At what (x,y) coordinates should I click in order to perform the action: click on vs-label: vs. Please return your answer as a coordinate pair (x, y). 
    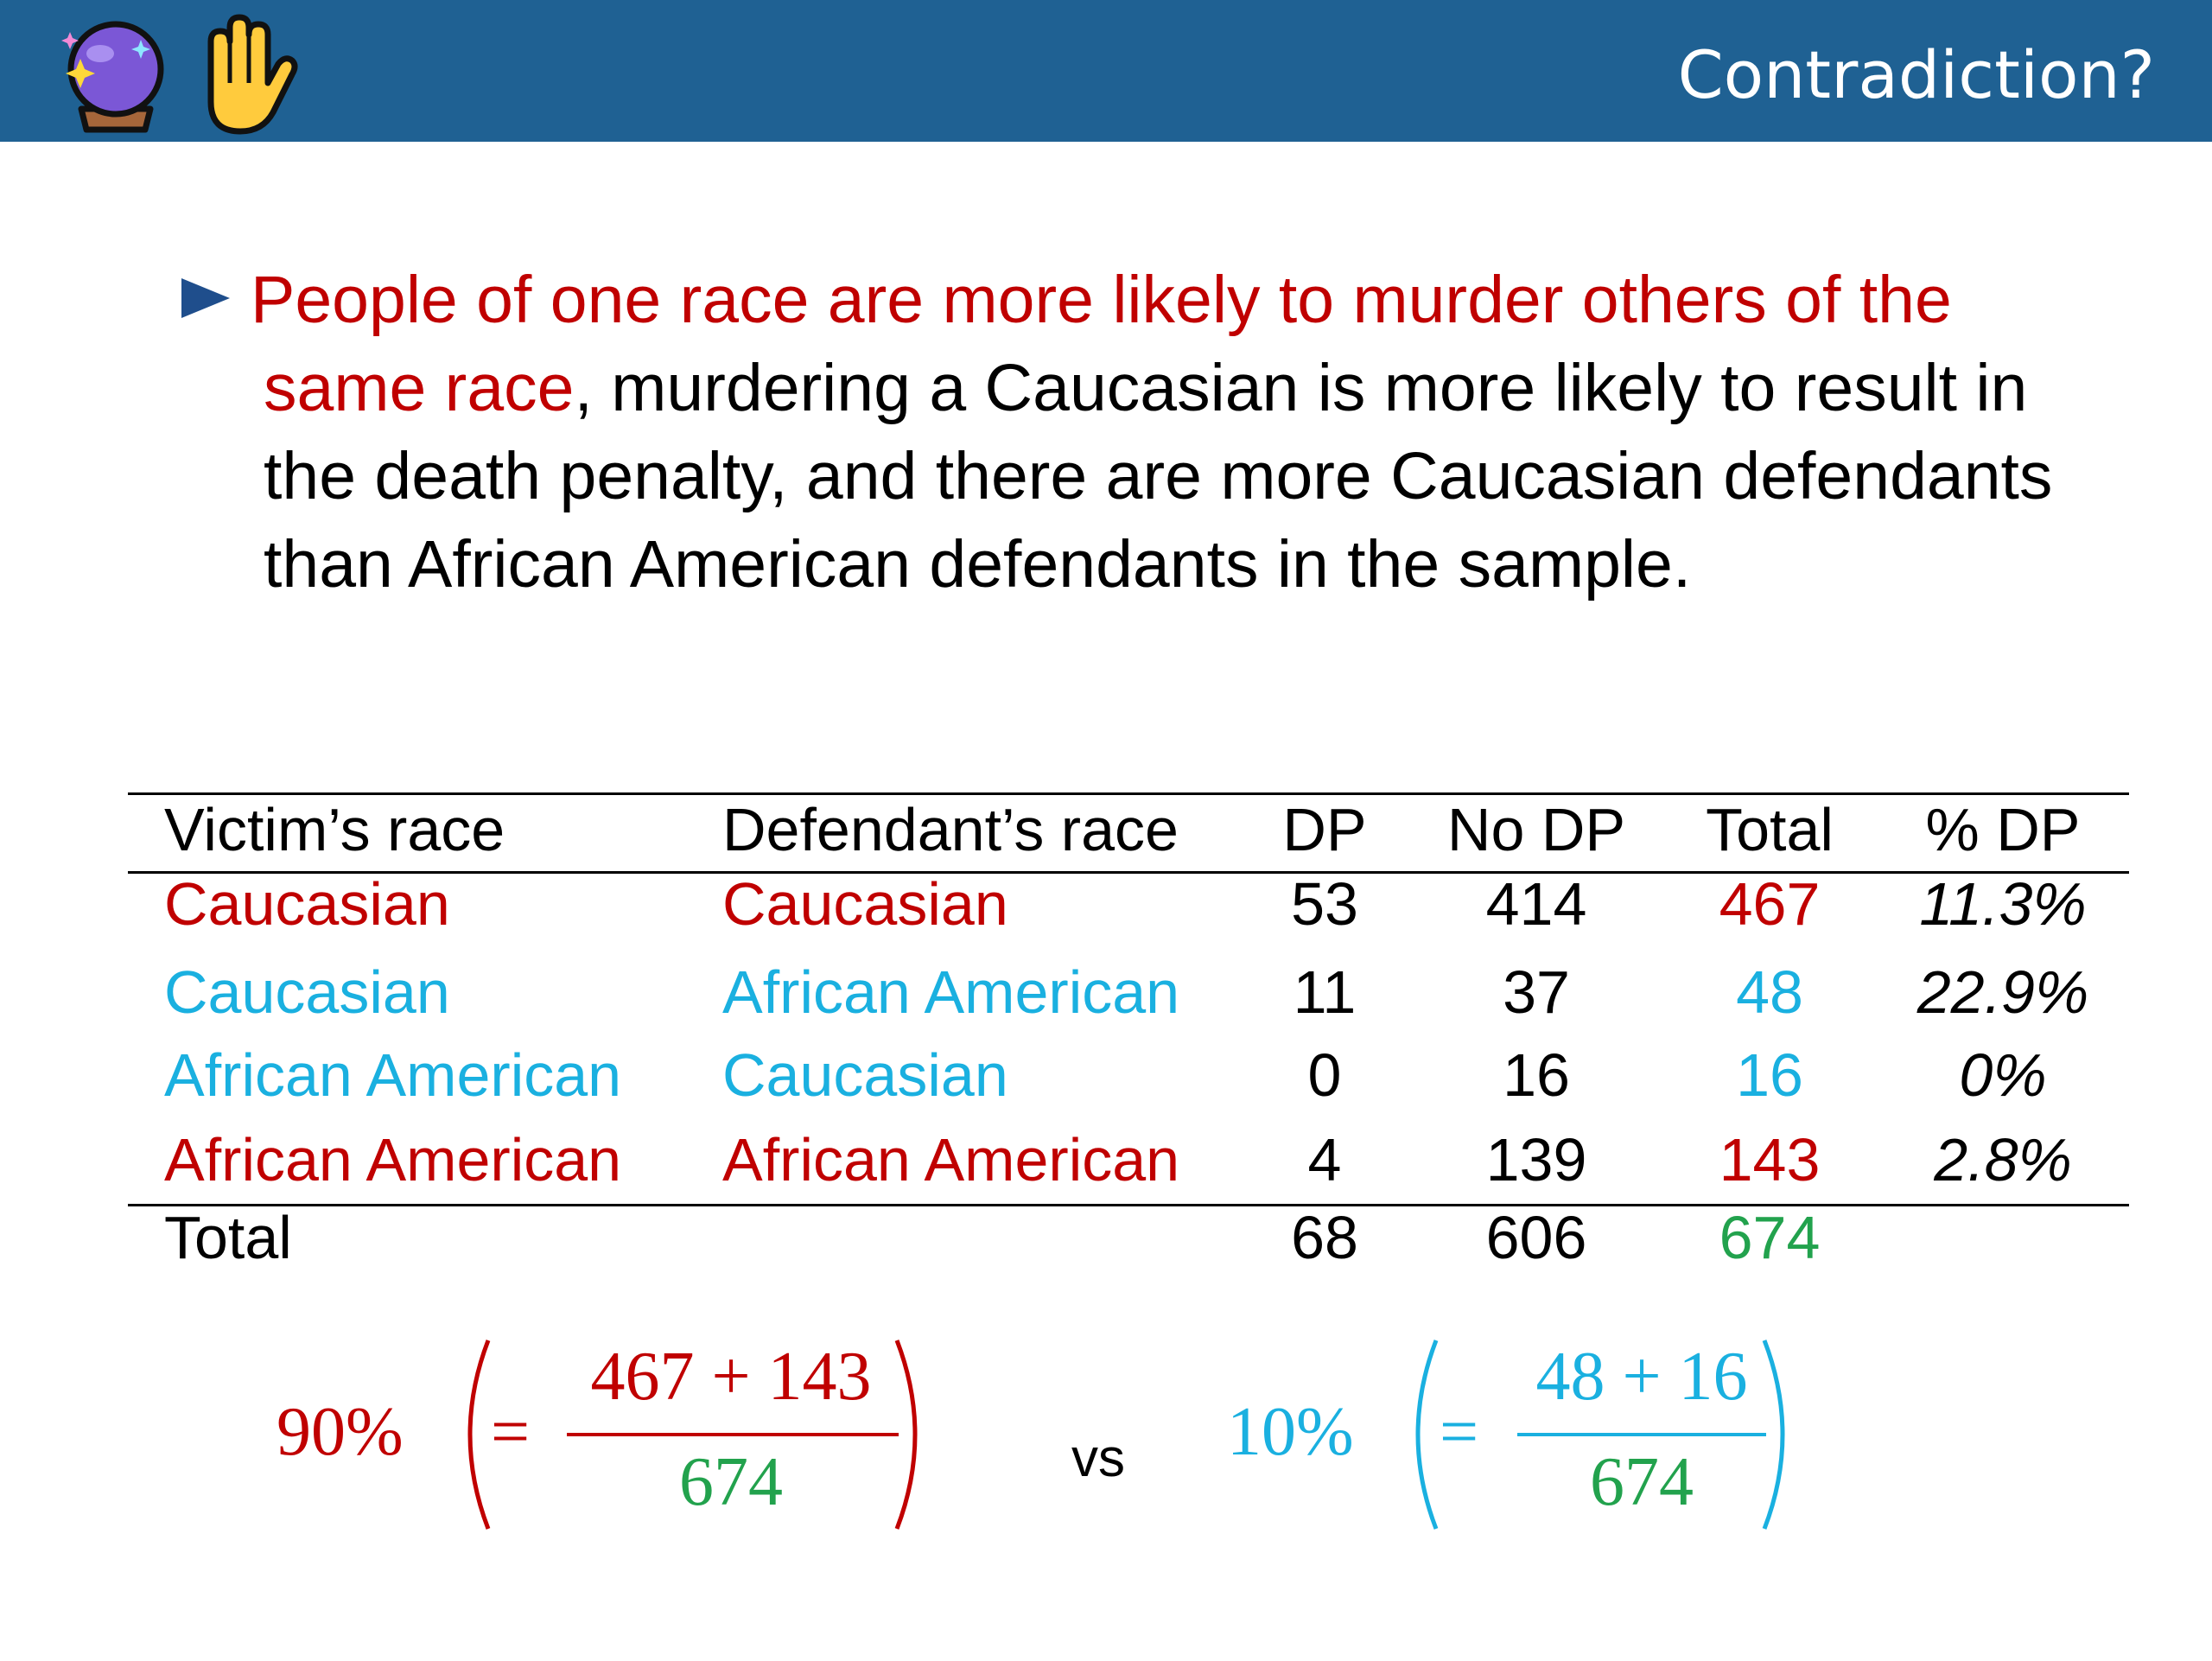
    Looking at the image, I should click on (1098, 1458).